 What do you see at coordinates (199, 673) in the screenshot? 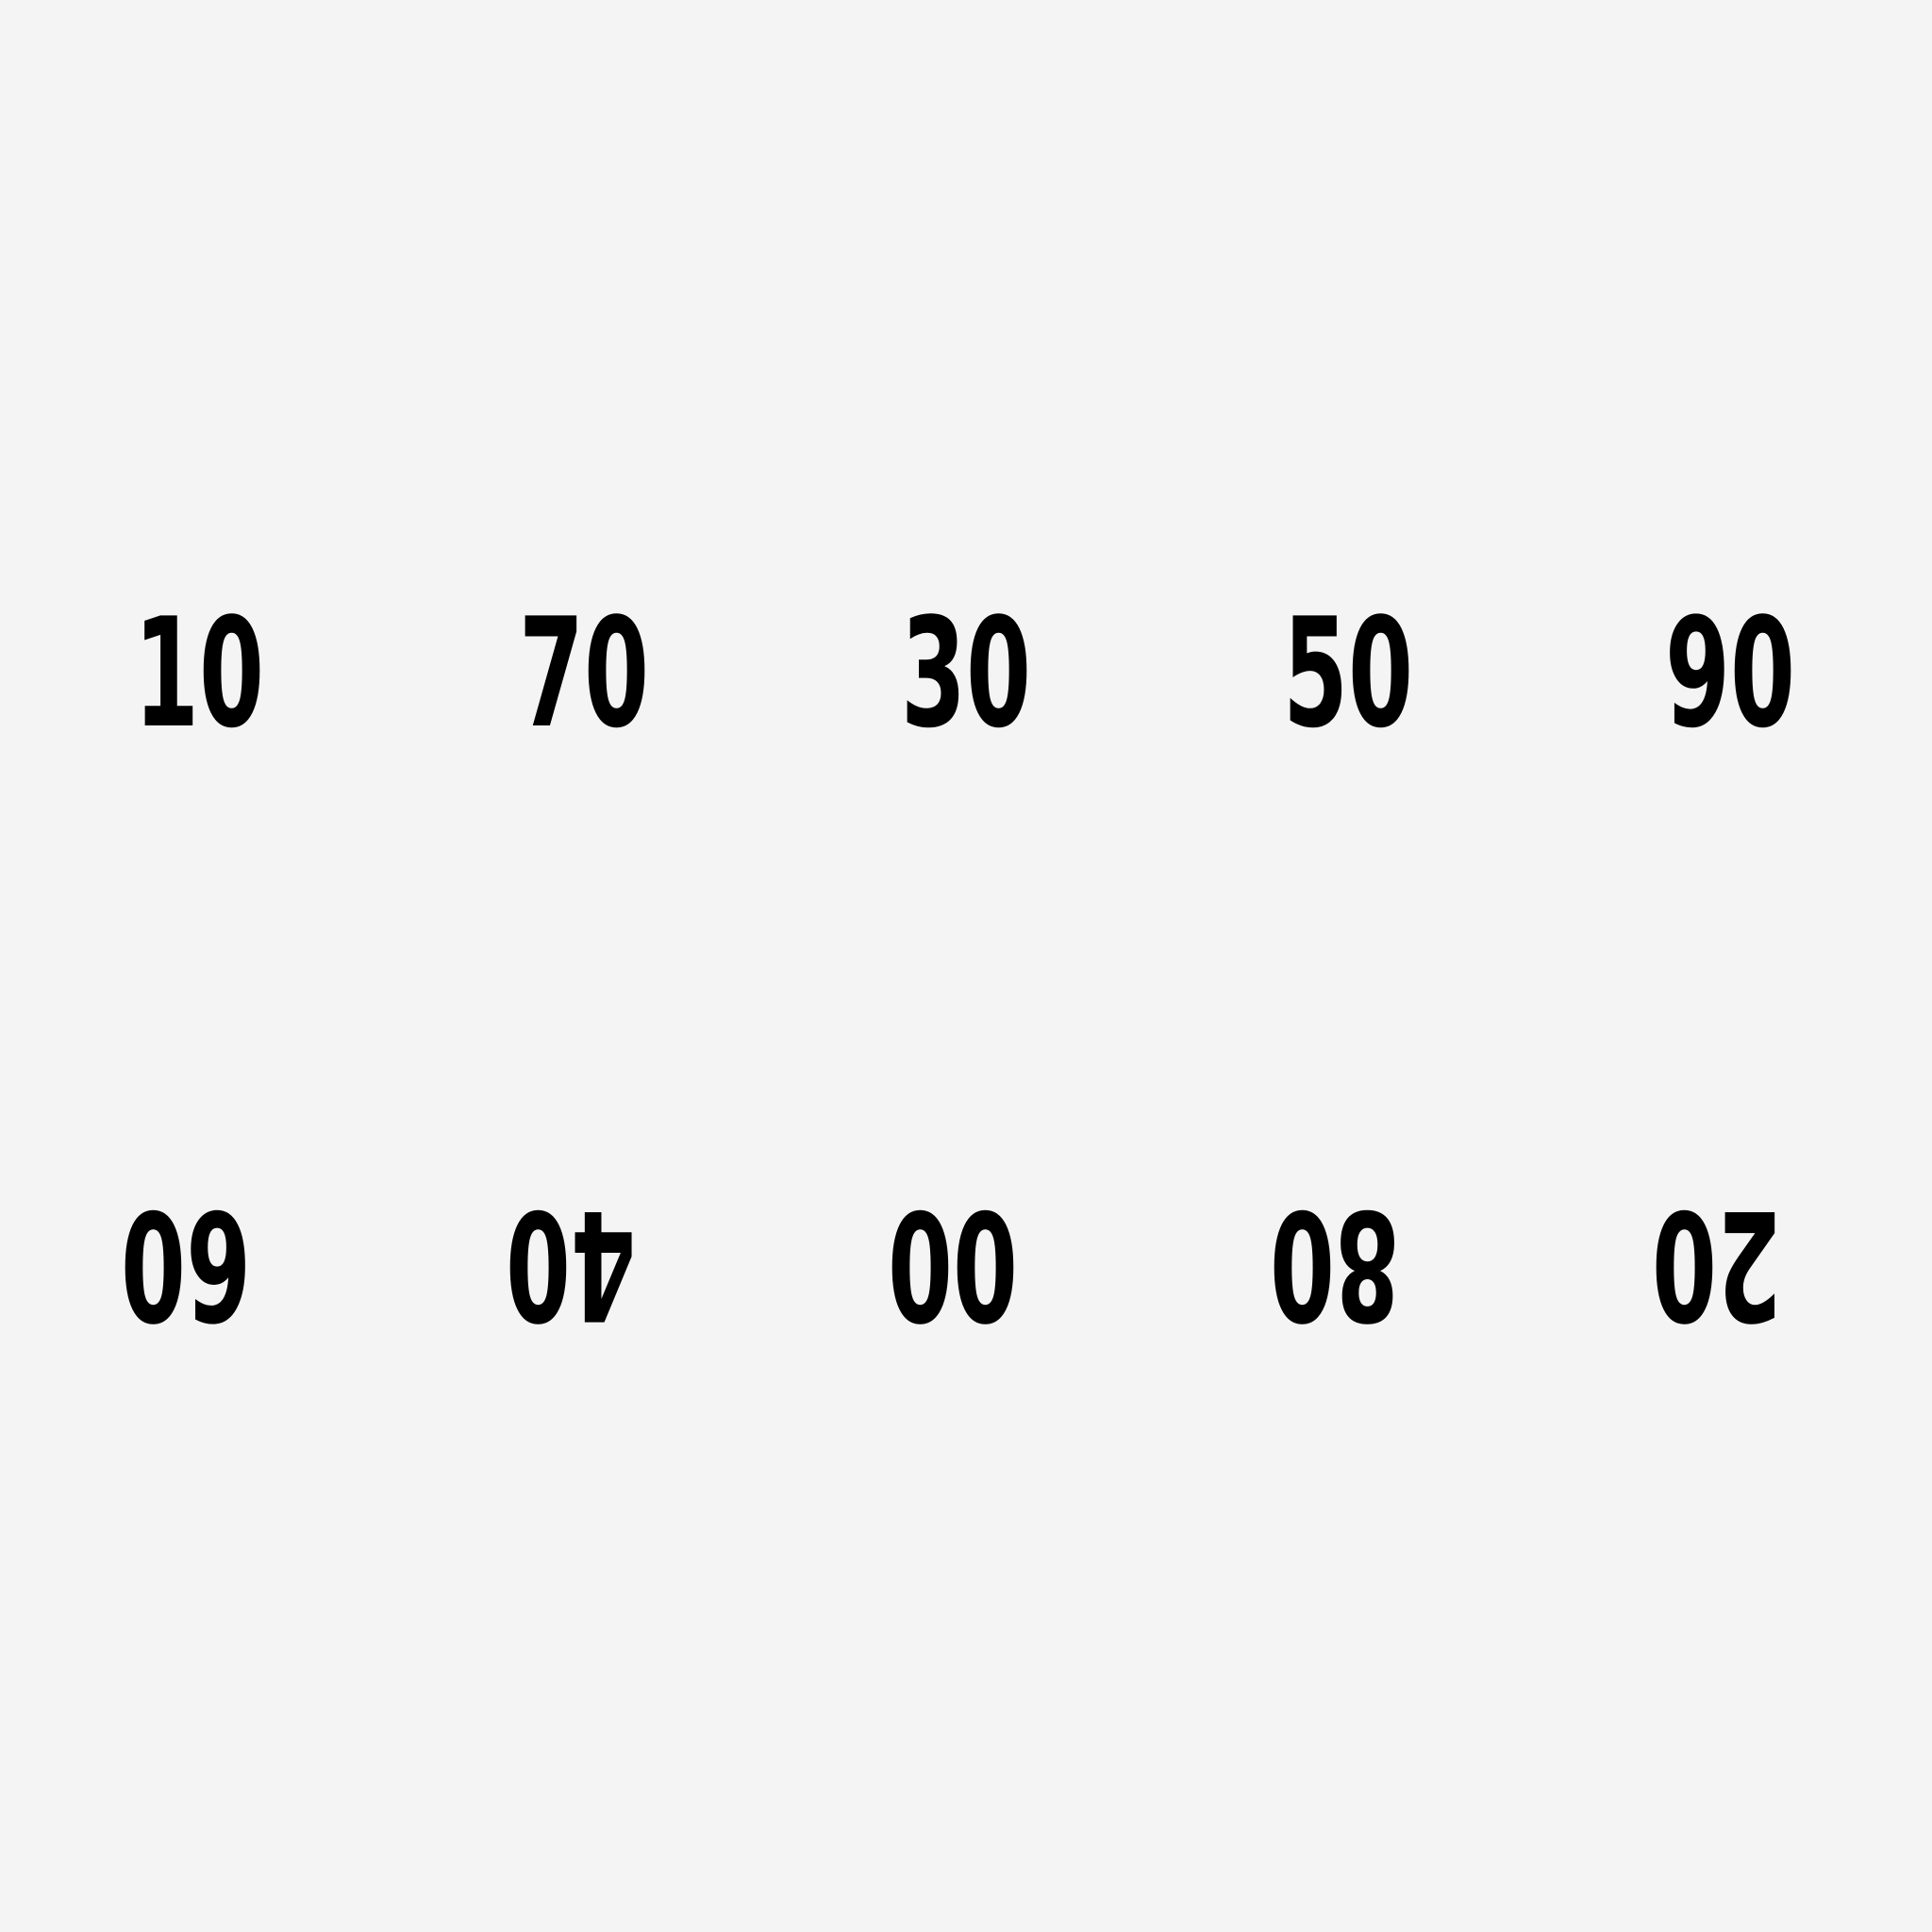
I see `number-label: 10` at bounding box center [199, 673].